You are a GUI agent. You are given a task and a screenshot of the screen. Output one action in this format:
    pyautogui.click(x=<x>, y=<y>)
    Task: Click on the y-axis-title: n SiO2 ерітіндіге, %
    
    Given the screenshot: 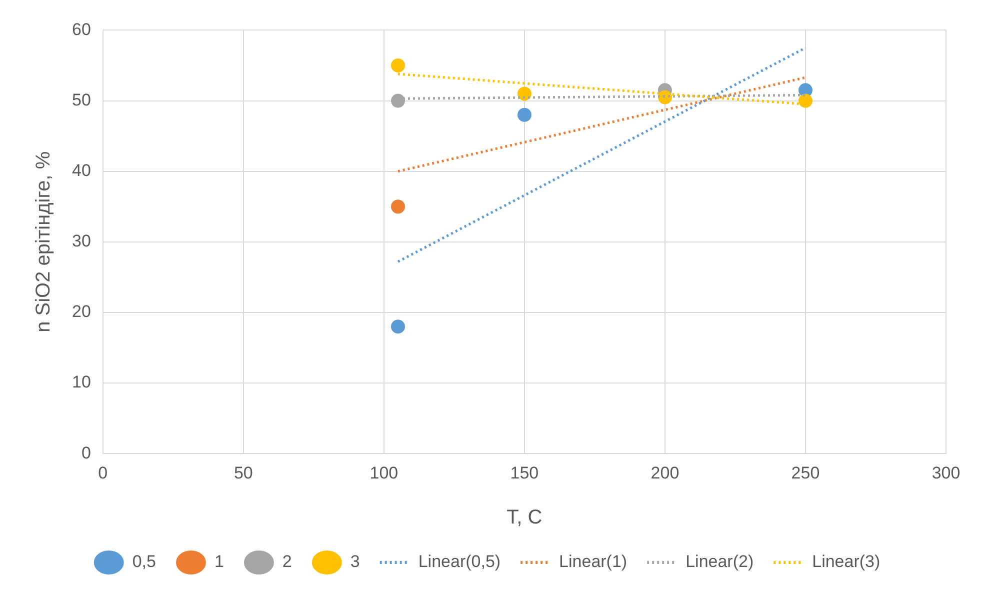 What is the action you would take?
    pyautogui.click(x=43, y=241)
    